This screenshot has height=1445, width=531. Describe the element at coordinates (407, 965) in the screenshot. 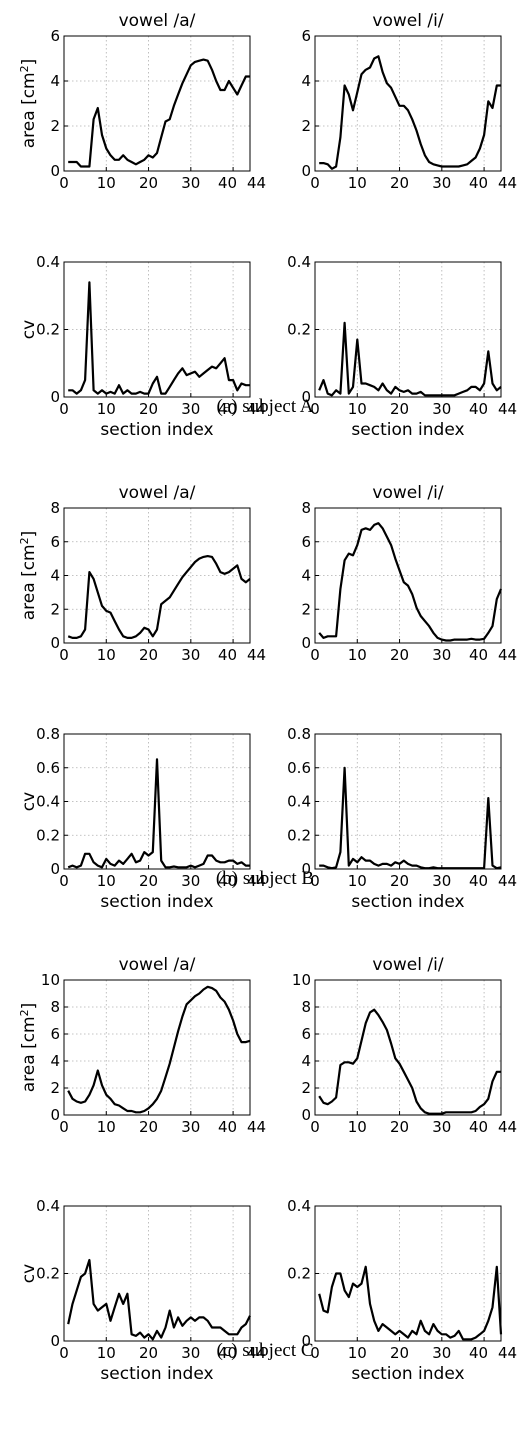

I see `plot-title: vowel /i/` at that location.